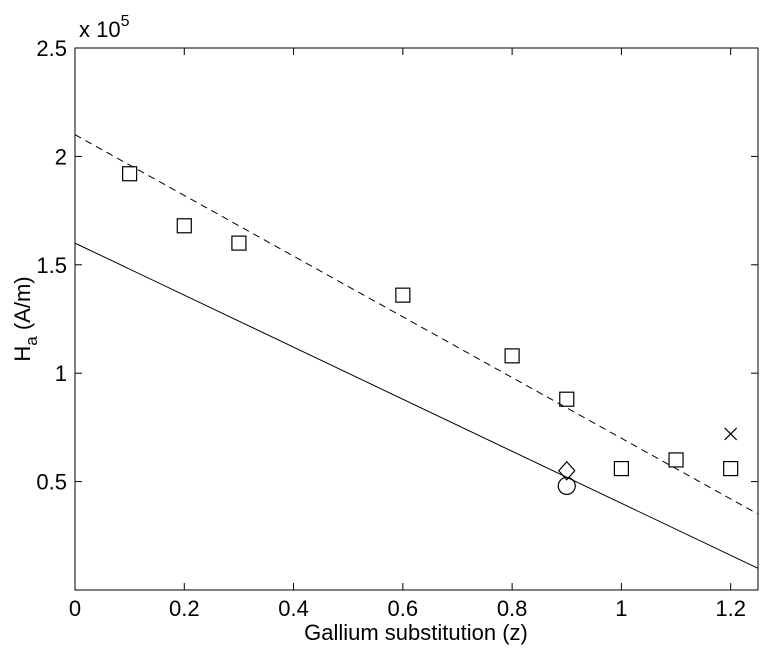 The height and width of the screenshot is (649, 763). Describe the element at coordinates (416, 632) in the screenshot. I see `x-axis-label: Gallium substitution (z)` at that location.